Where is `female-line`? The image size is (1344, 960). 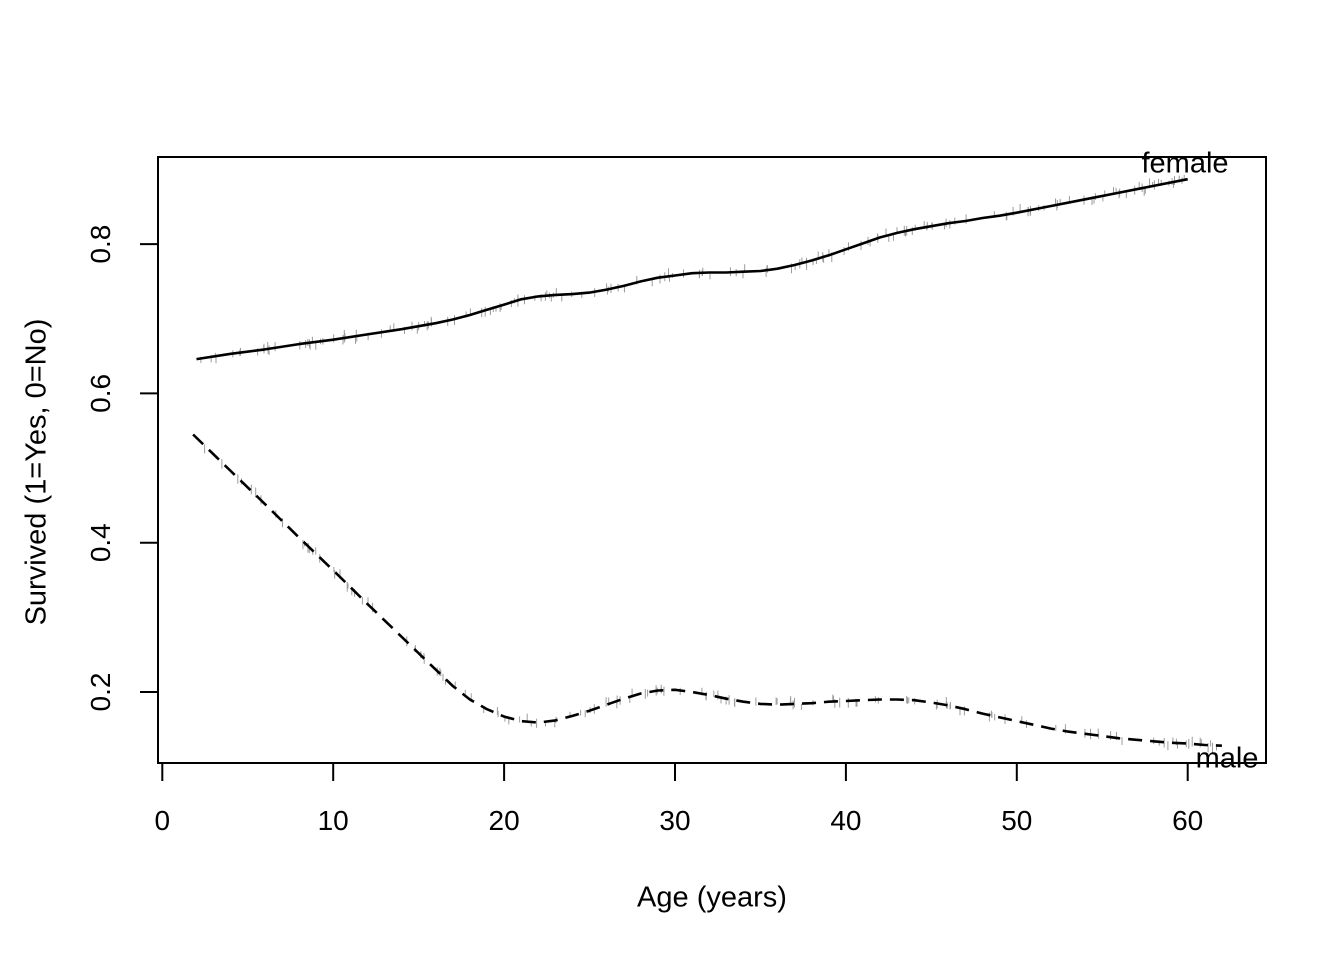 female-line is located at coordinates (692, 269).